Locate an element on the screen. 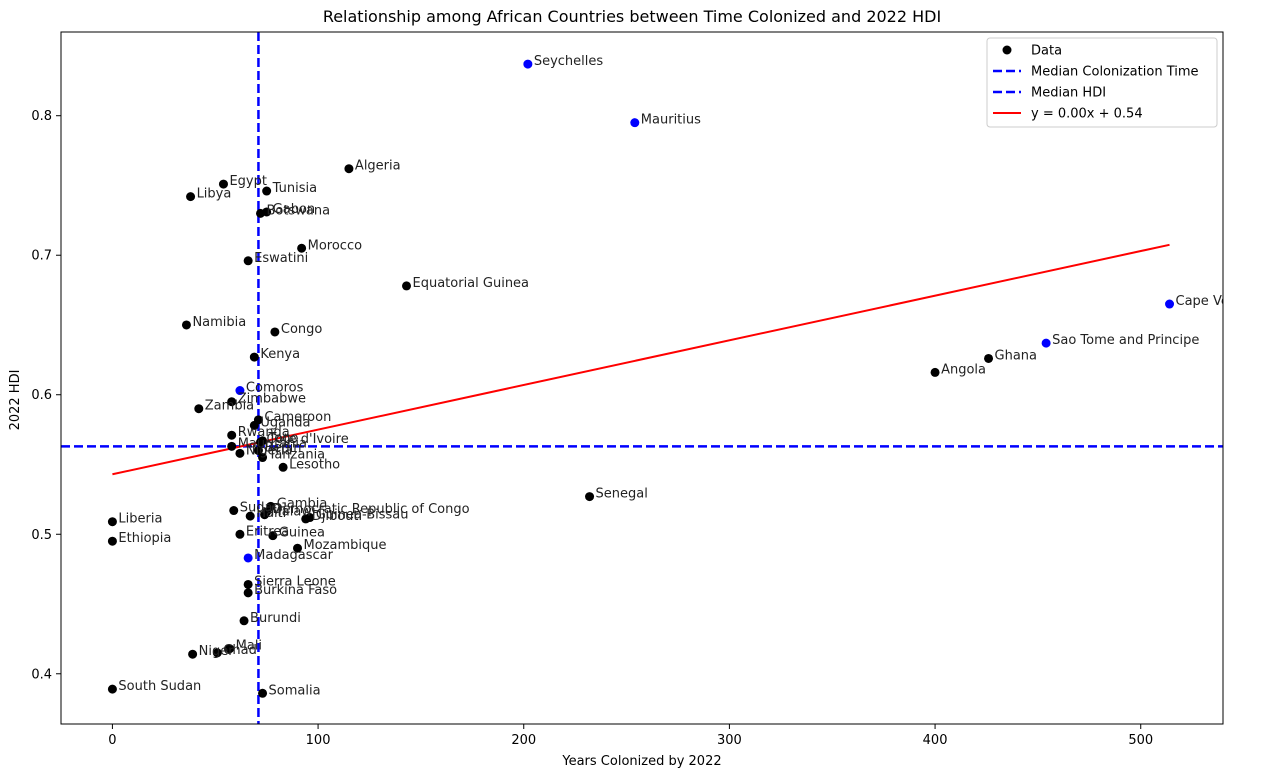 The height and width of the screenshot is (778, 1264). point-label: Madagascar is located at coordinates (294, 555).